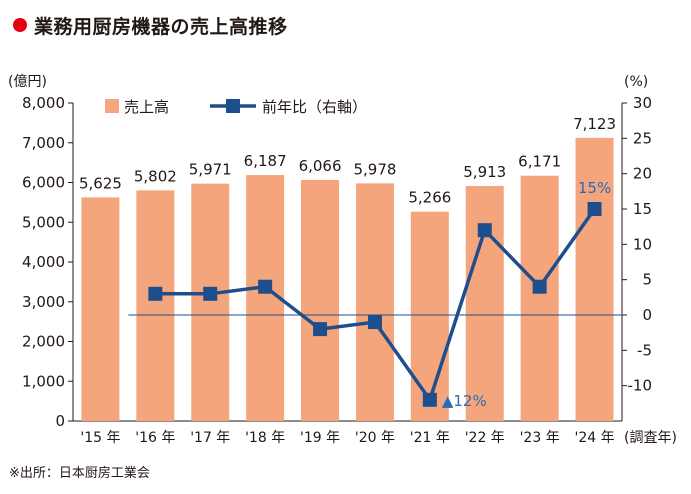 The width and height of the screenshot is (691, 494). I want to click on y-left-tick-label: 0, so click(60, 421).